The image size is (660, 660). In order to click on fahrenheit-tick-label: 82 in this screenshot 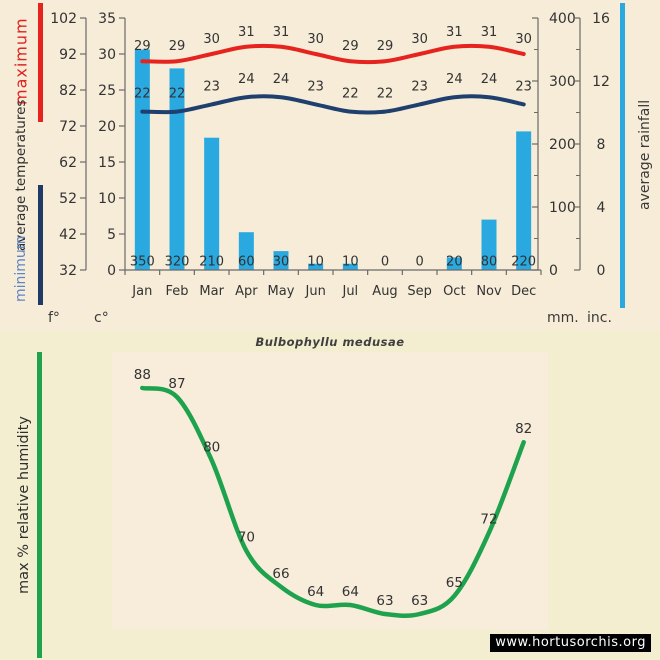, I will do `click(68, 91)`.